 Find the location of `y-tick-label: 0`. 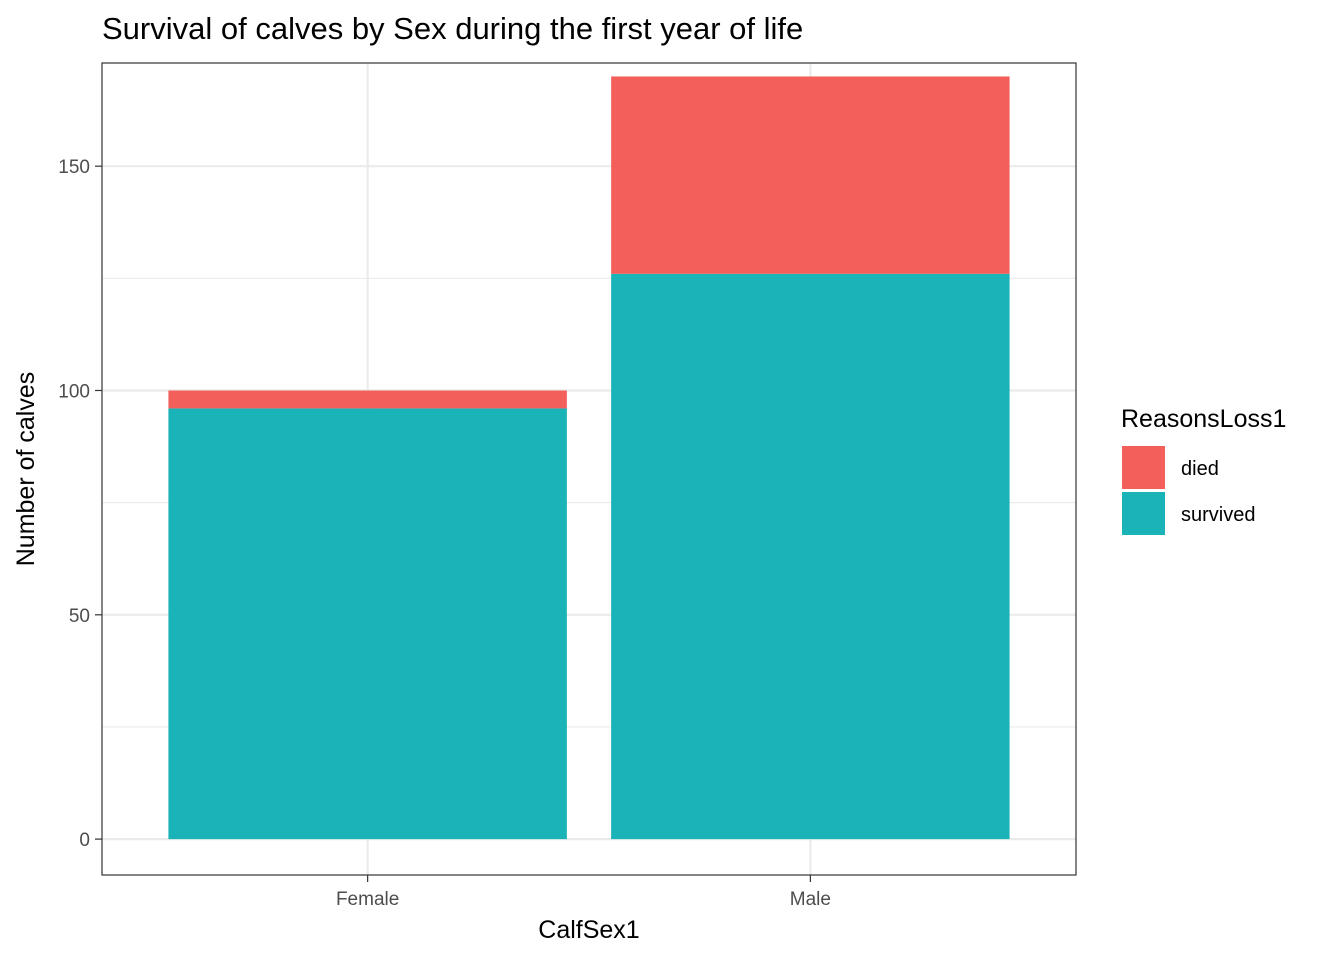

y-tick-label: 0 is located at coordinates (84, 840).